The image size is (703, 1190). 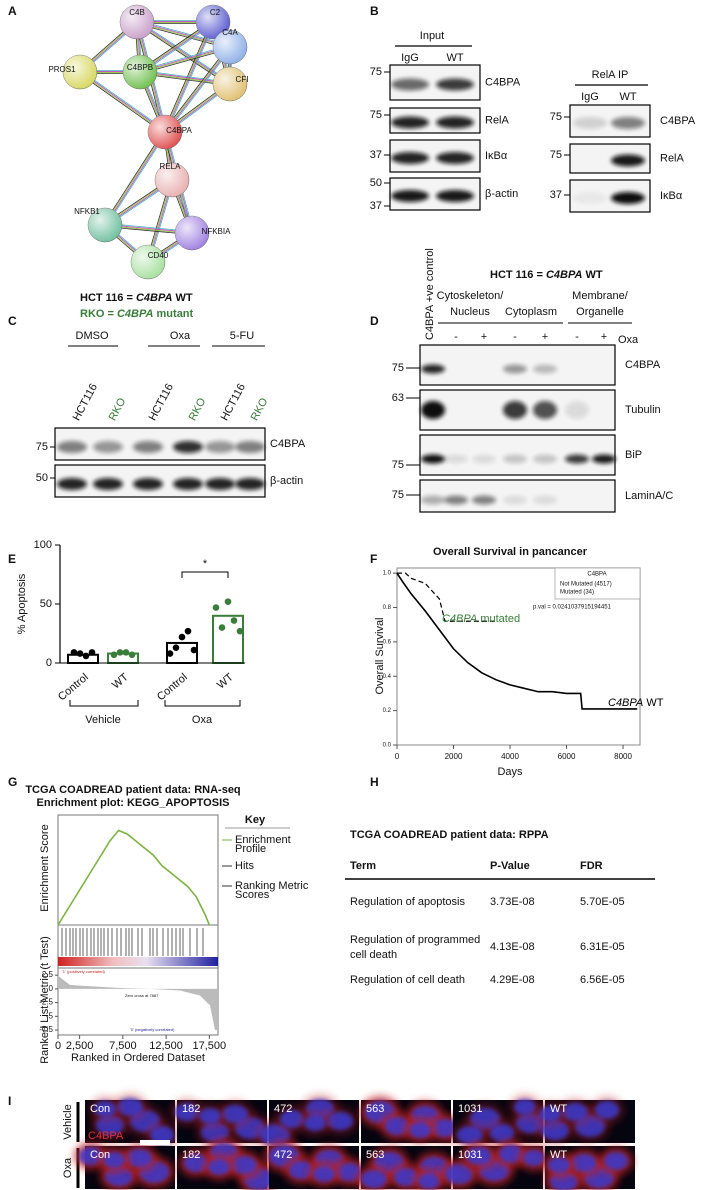 What do you see at coordinates (133, 803) in the screenshot?
I see `chart-subtitle: Enrichment plot: KEGG_APOPTOSIS` at bounding box center [133, 803].